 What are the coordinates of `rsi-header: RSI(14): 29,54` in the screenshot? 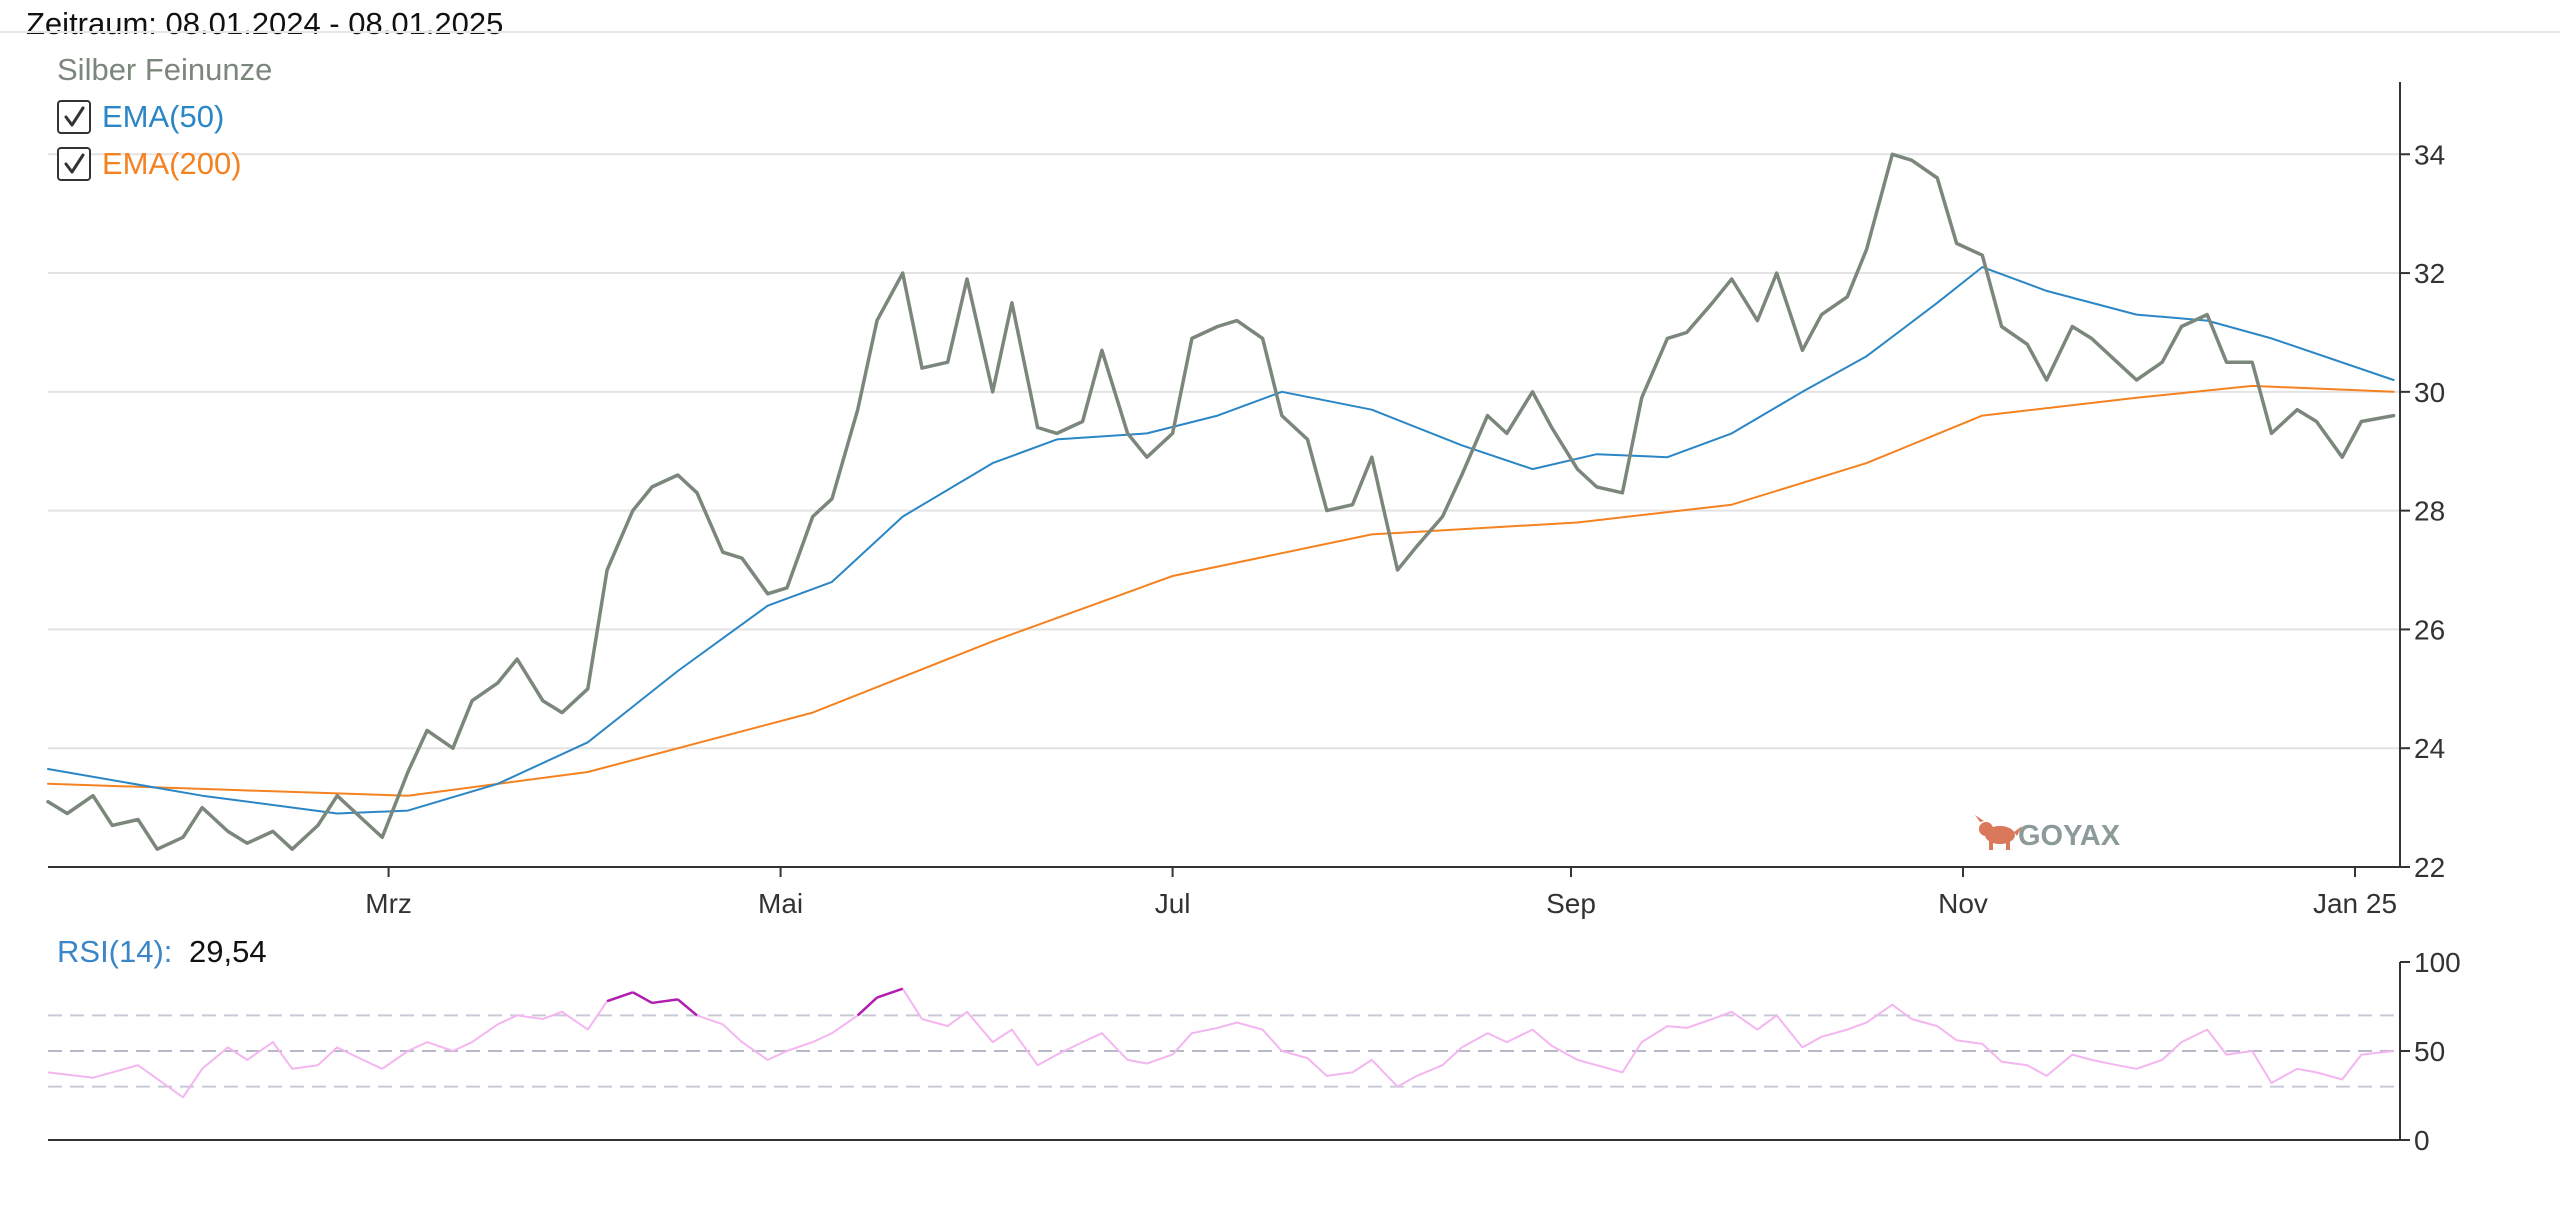 It's located at (162, 951).